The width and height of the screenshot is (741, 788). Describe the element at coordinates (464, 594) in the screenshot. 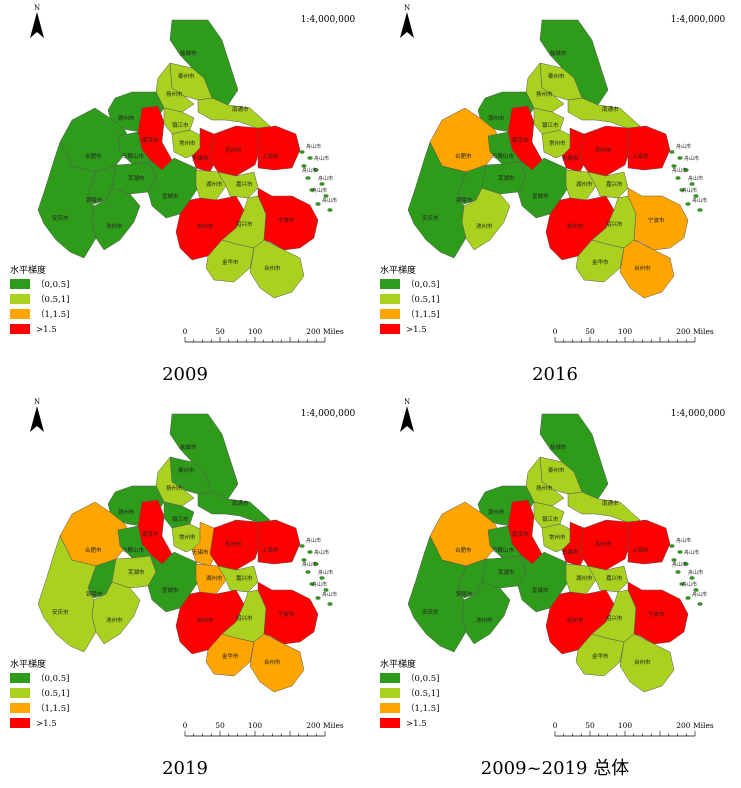

I see `city-label-tongling: 铜陵市` at that location.